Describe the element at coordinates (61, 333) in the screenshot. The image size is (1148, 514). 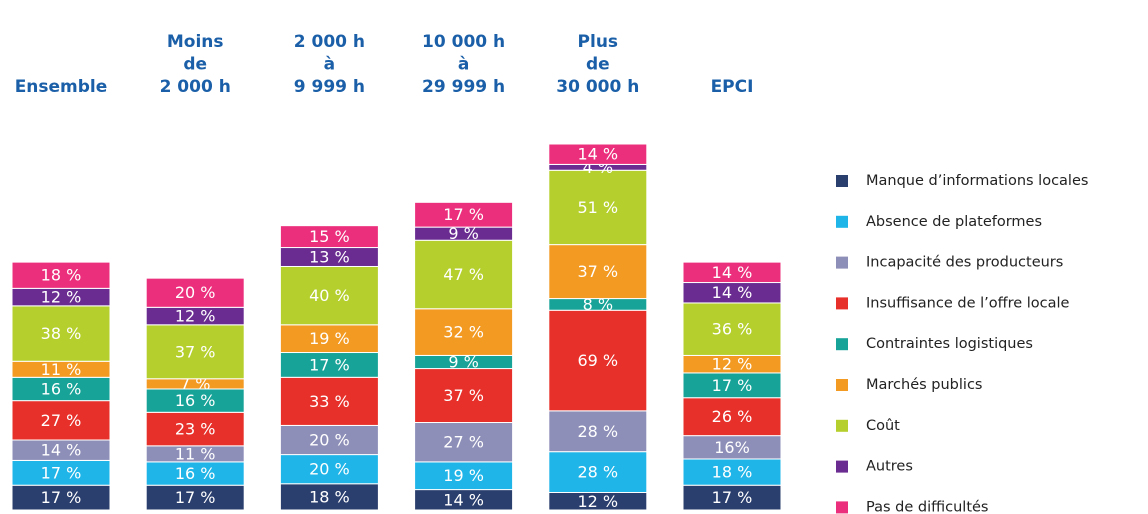
I see `value-label: 38 %` at that location.